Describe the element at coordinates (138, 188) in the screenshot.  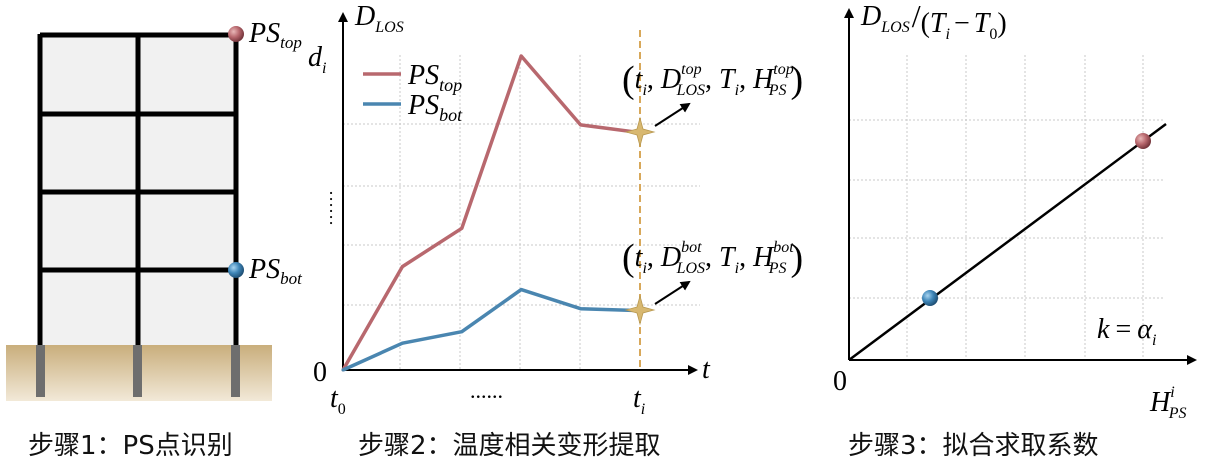
I see `building-frame` at that location.